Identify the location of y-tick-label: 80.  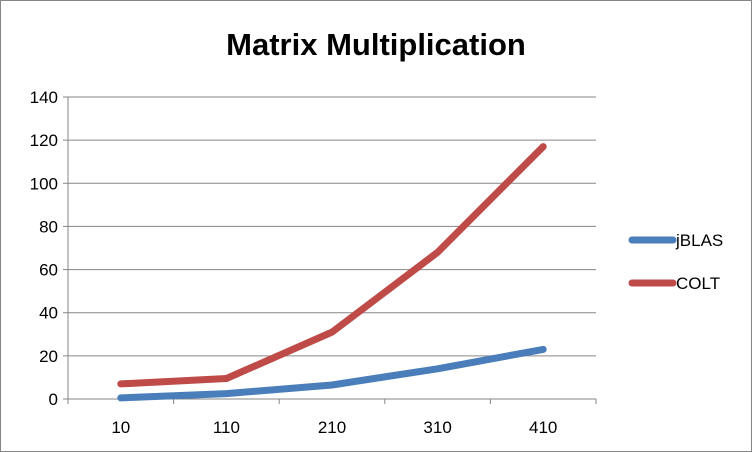
(48, 226).